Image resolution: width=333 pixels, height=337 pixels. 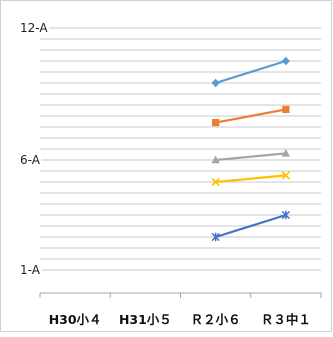 What do you see at coordinates (286, 319) in the screenshot?
I see `x-tick-label: Ｒ３中１` at bounding box center [286, 319].